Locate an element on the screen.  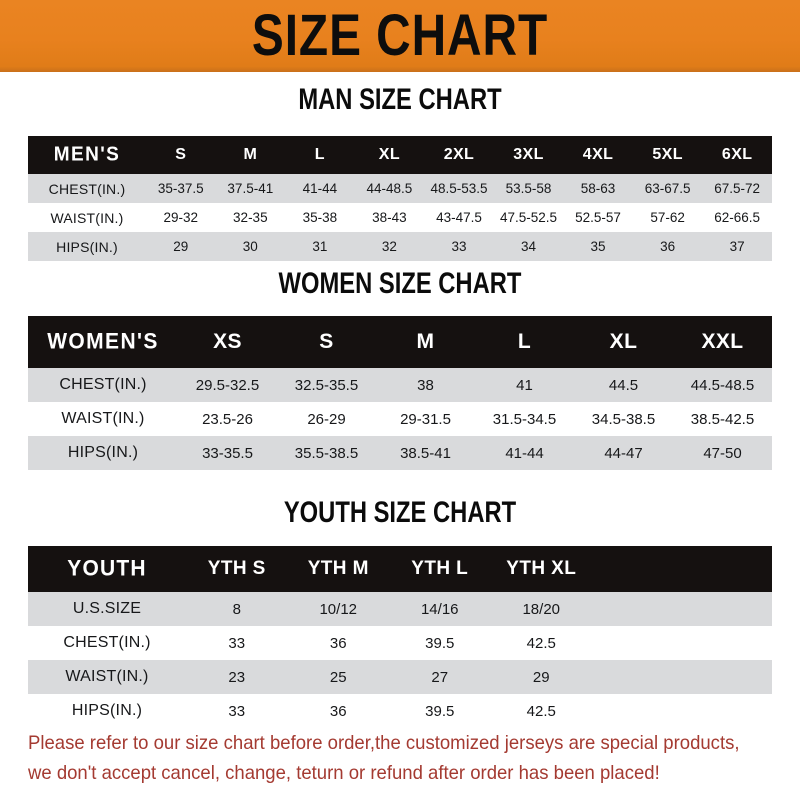
cell: 48.5-53.5 is located at coordinates (459, 188).